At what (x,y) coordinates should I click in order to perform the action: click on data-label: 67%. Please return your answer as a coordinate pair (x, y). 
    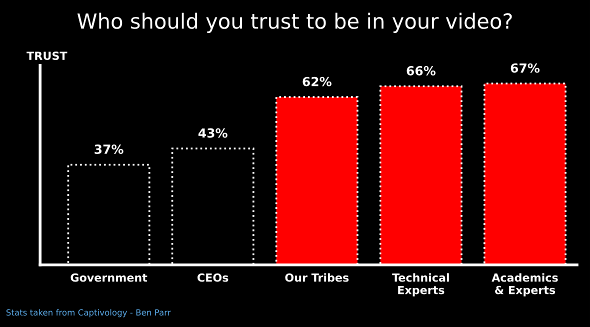
    Looking at the image, I should click on (525, 68).